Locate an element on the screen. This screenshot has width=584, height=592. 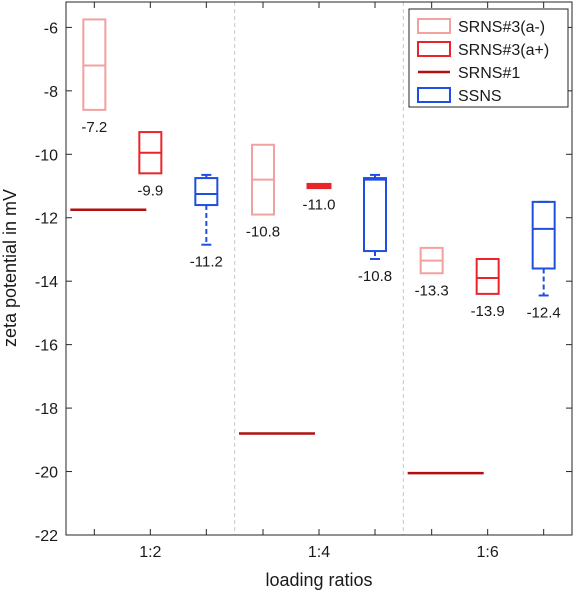
x-tick-label: 1:2 is located at coordinates (150, 552).